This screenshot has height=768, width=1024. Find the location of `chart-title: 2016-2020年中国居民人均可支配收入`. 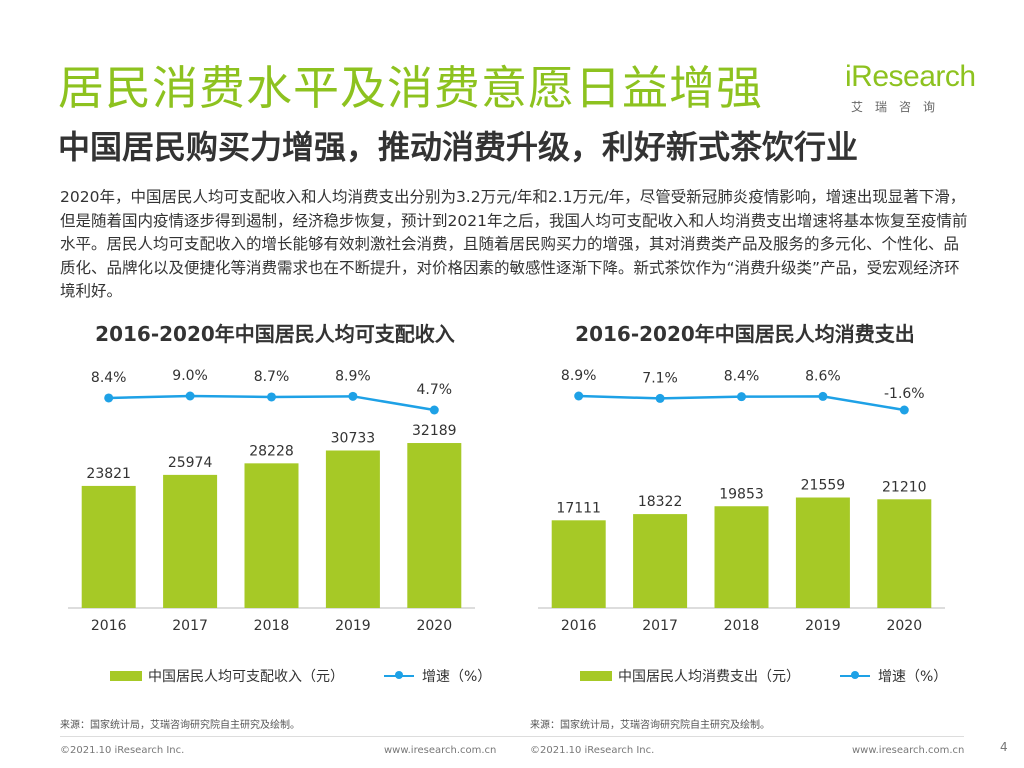

chart-title: 2016-2020年中国居民人均可支配收入 is located at coordinates (275, 334).